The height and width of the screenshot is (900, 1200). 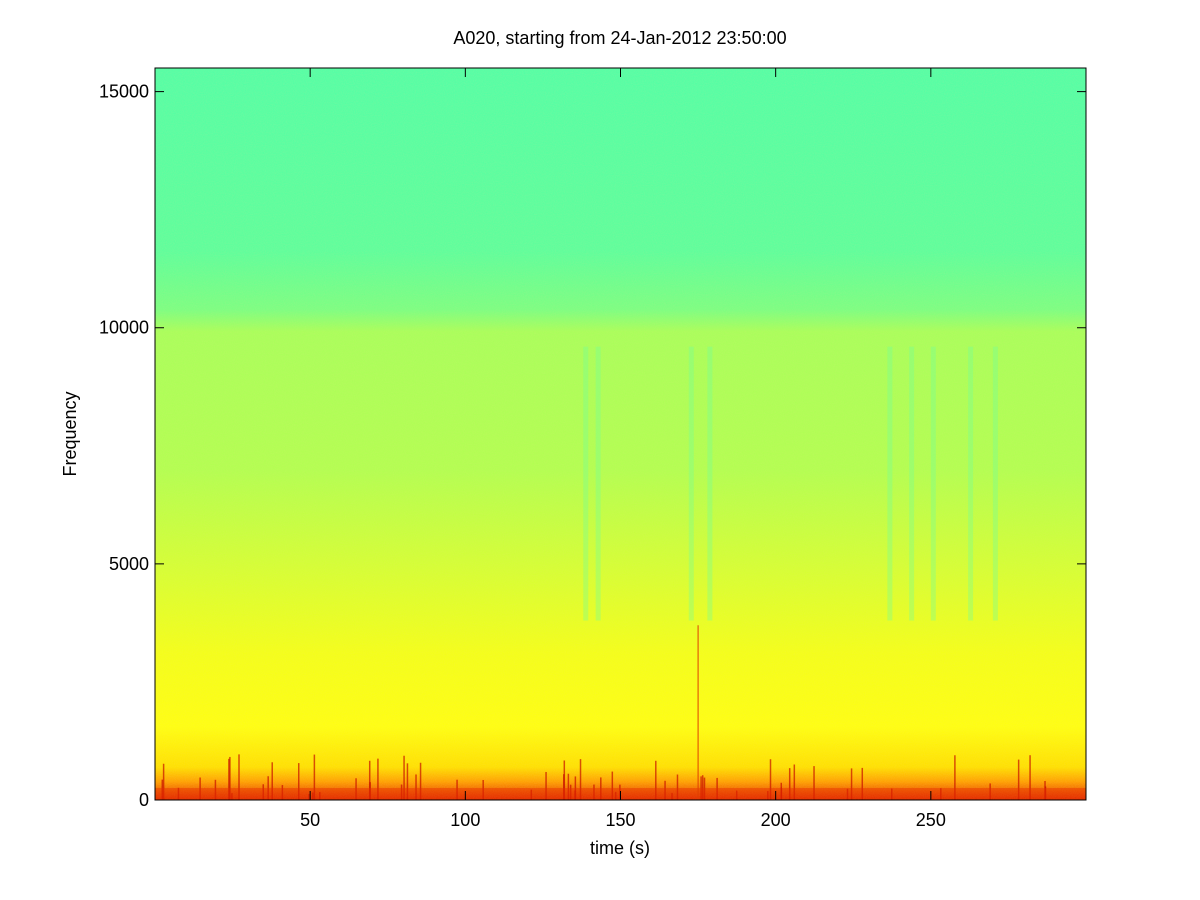 What do you see at coordinates (931, 820) in the screenshot?
I see `x-tick-label: 250` at bounding box center [931, 820].